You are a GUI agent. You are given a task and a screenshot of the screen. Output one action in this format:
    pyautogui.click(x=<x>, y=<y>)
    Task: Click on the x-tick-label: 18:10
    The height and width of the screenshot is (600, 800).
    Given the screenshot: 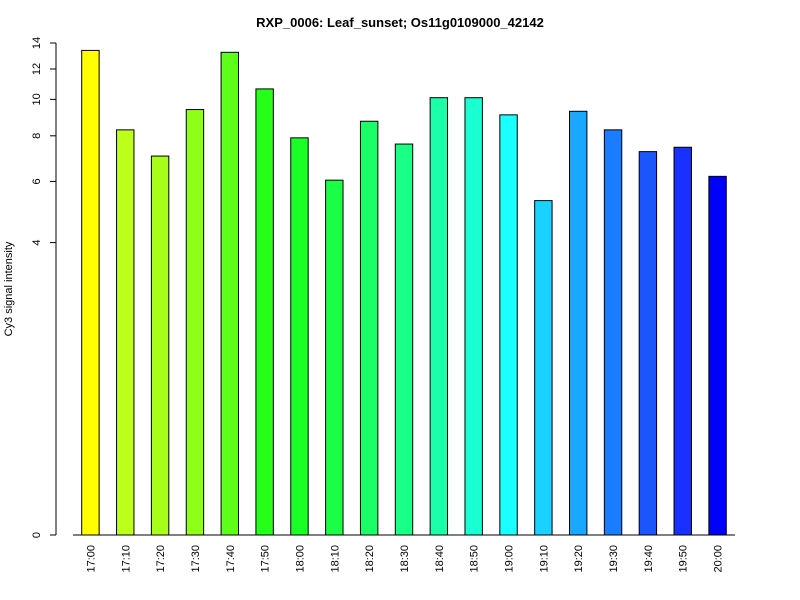 What is the action you would take?
    pyautogui.click(x=335, y=559)
    